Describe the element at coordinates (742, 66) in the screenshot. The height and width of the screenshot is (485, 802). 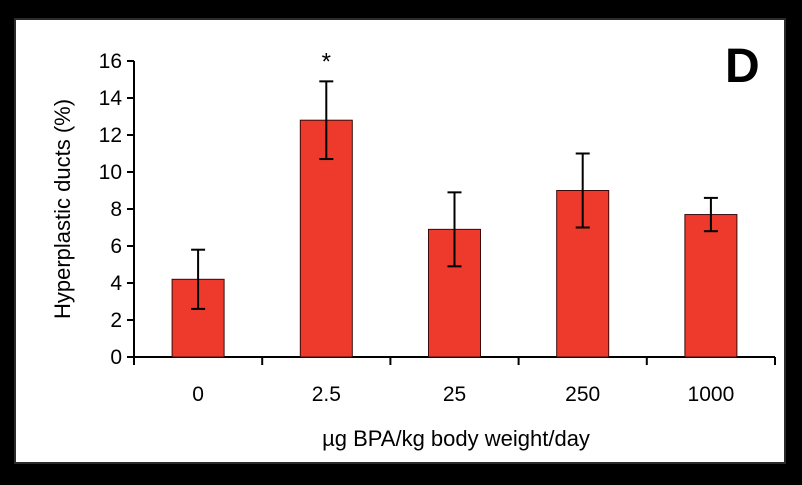
I see `panel-label: D` at that location.